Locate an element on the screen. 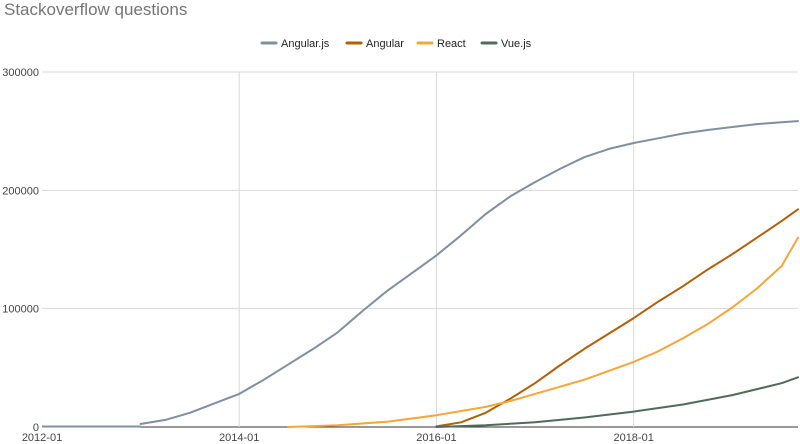 This screenshot has height=444, width=800. x-tick-label: 2018-01 is located at coordinates (633, 438).